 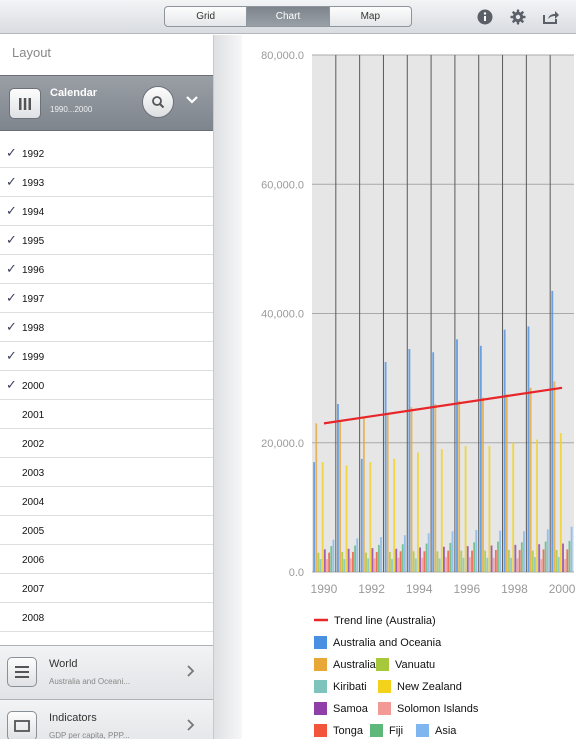 I want to click on year-row: 2008, so click(x=106, y=617).